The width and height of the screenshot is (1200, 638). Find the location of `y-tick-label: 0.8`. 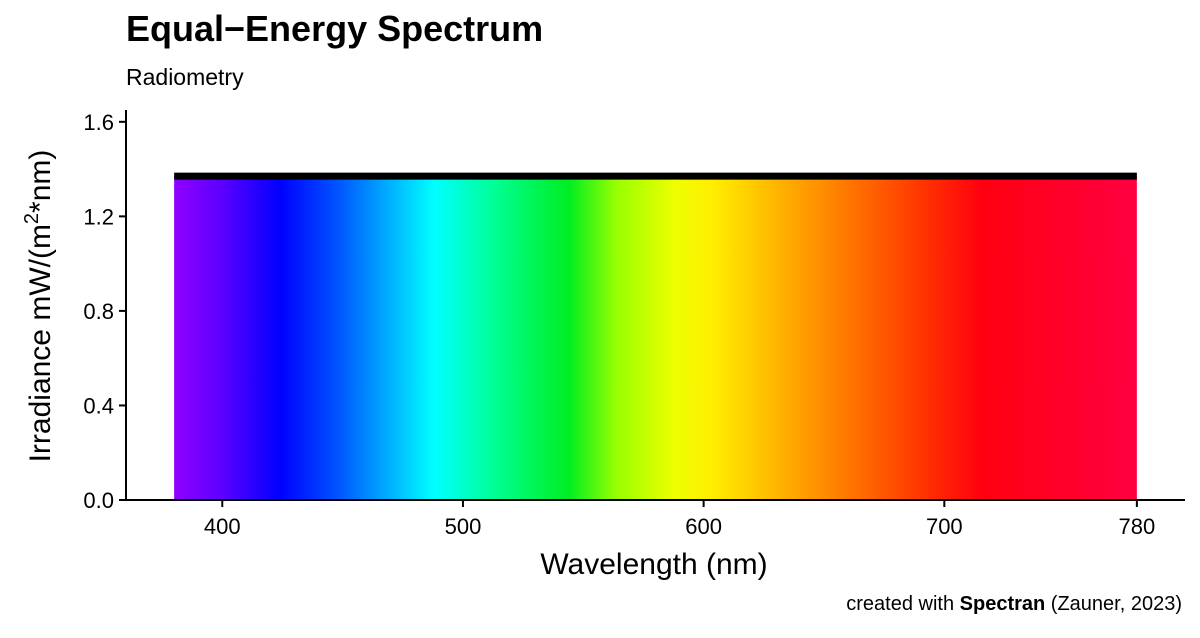

y-tick-label: 0.8 is located at coordinates (98, 311).